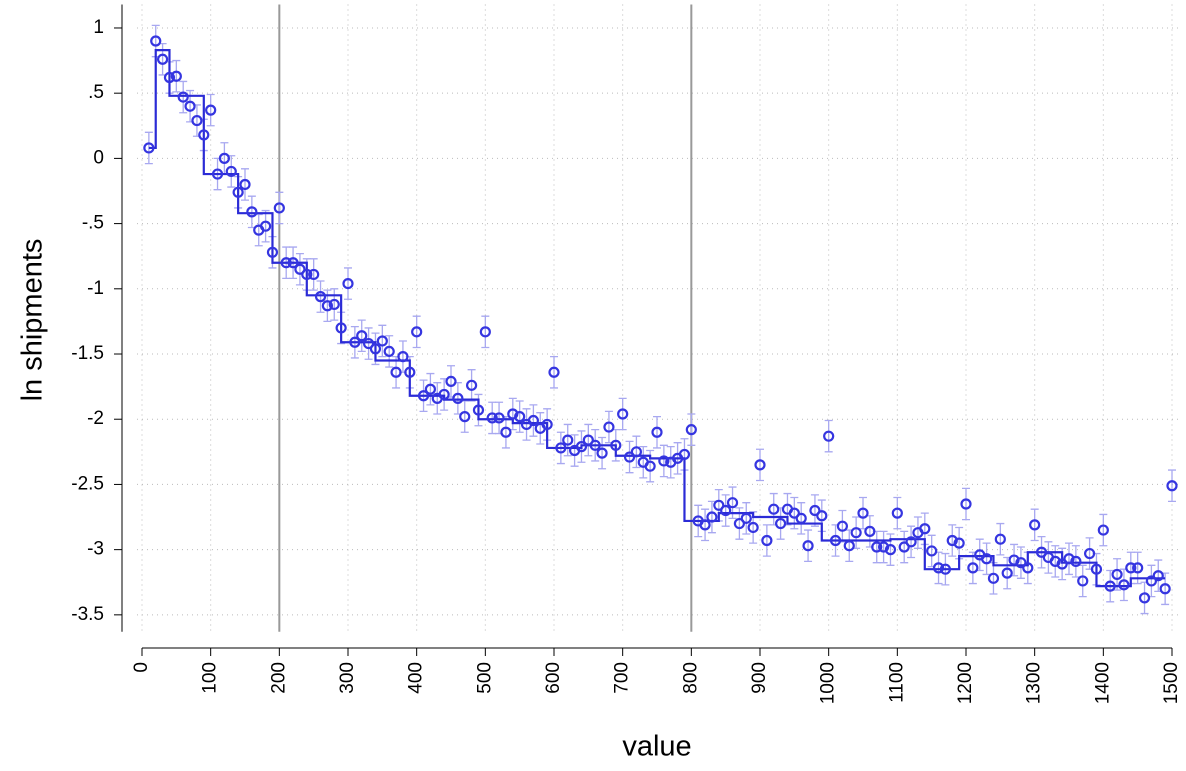 The width and height of the screenshot is (1186, 771). Describe the element at coordinates (87, 483) in the screenshot. I see `y-tick-label: -2.5` at that location.